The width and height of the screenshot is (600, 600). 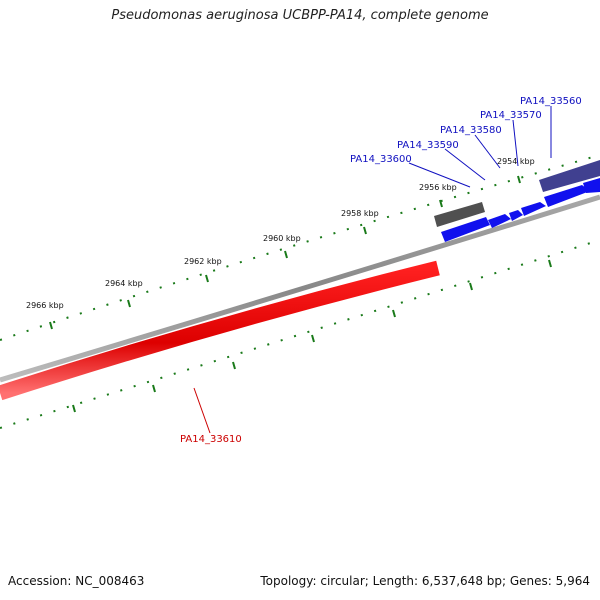 I want to click on tick-label-2964: 2964 kbp, so click(x=124, y=283).